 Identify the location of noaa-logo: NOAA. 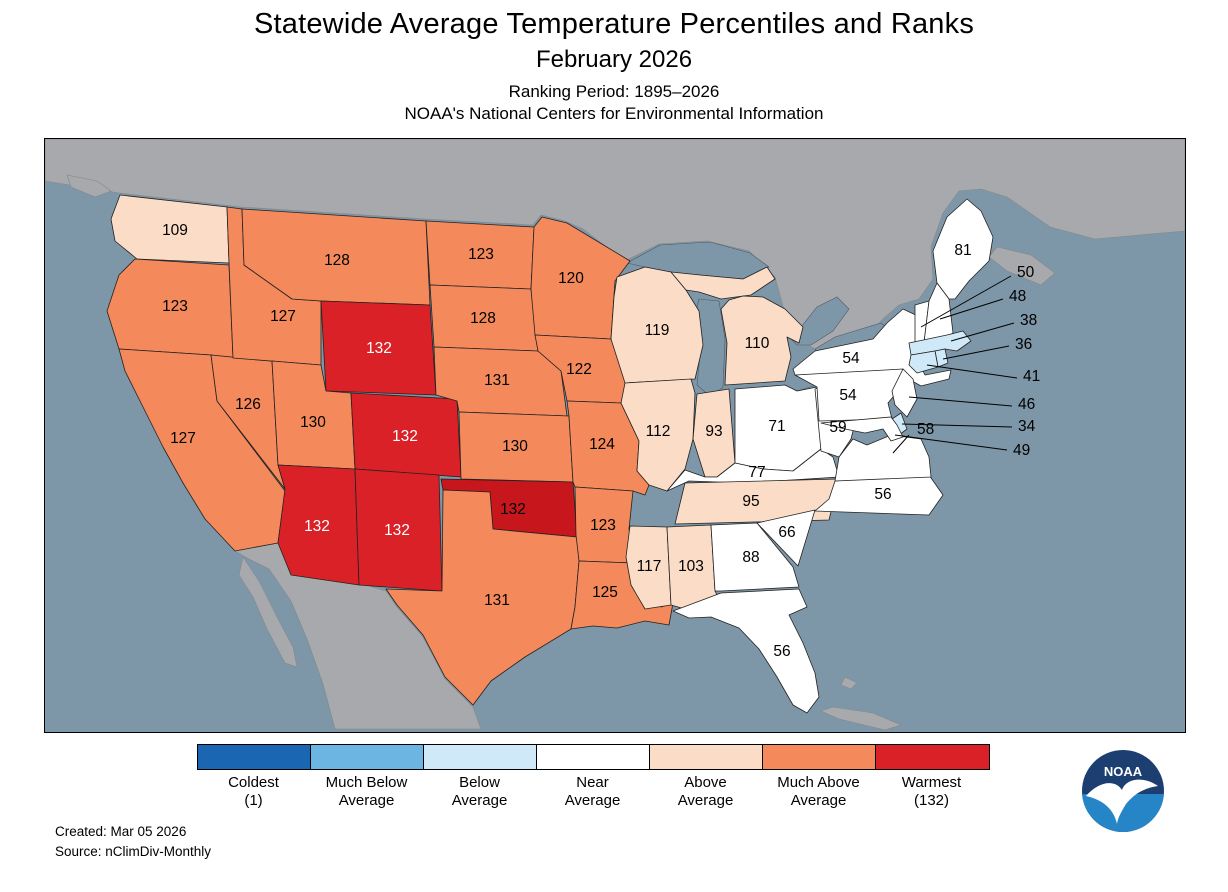
(1123, 791).